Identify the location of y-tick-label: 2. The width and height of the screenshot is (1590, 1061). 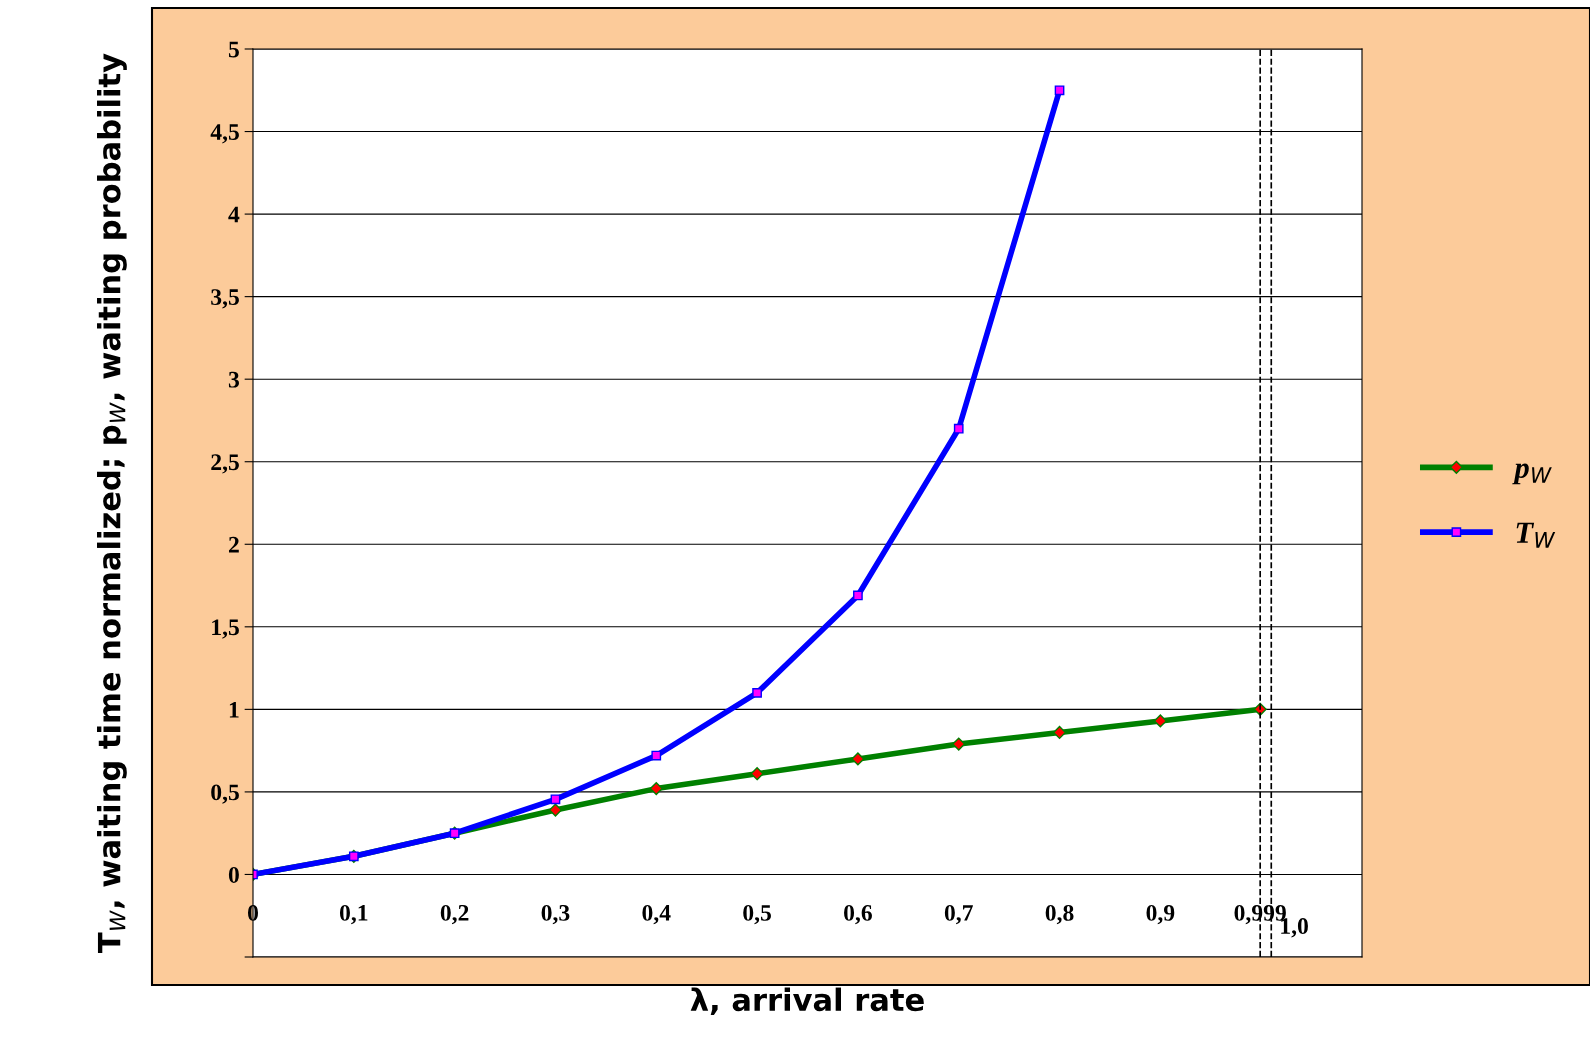
(233, 544).